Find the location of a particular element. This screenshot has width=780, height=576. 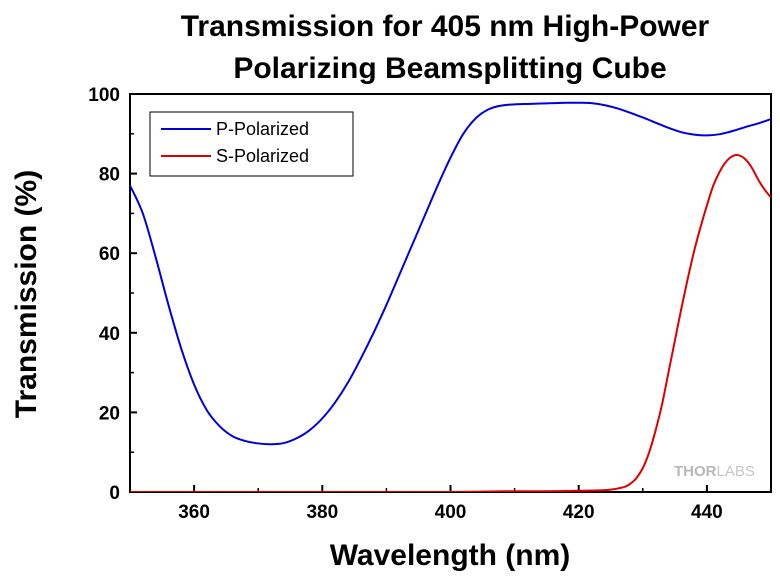

x-axis-label: Wavelength (nm) is located at coordinates (450, 555).